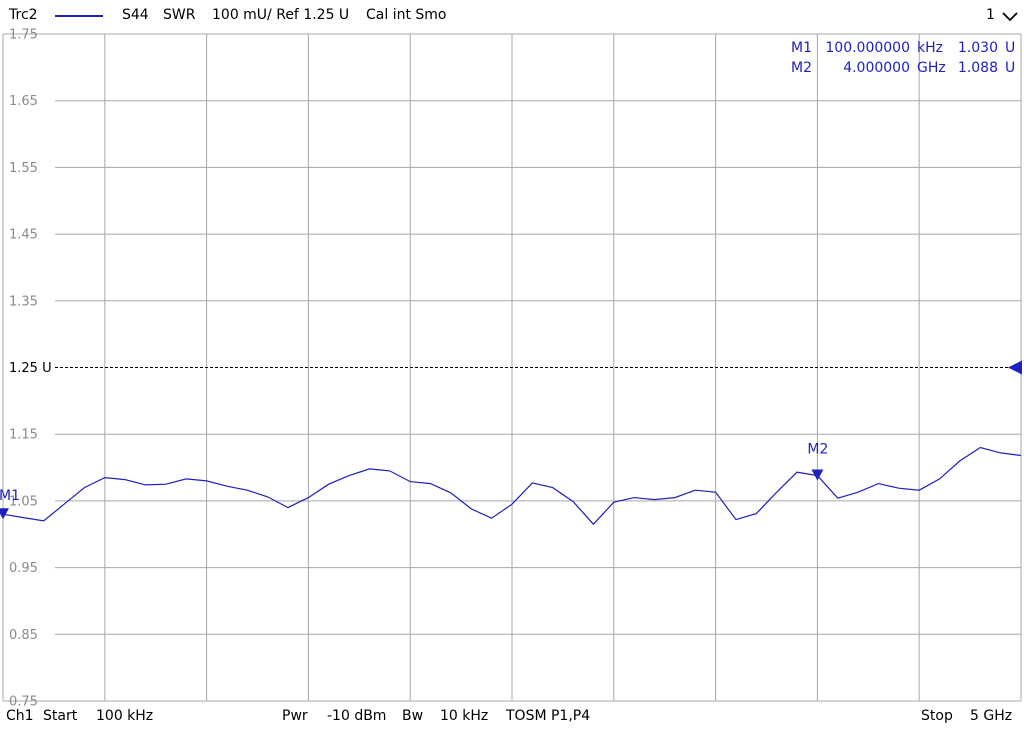 The image size is (1024, 730). Describe the element at coordinates (801, 48) in the screenshot. I see `marker-table-id: M1` at that location.